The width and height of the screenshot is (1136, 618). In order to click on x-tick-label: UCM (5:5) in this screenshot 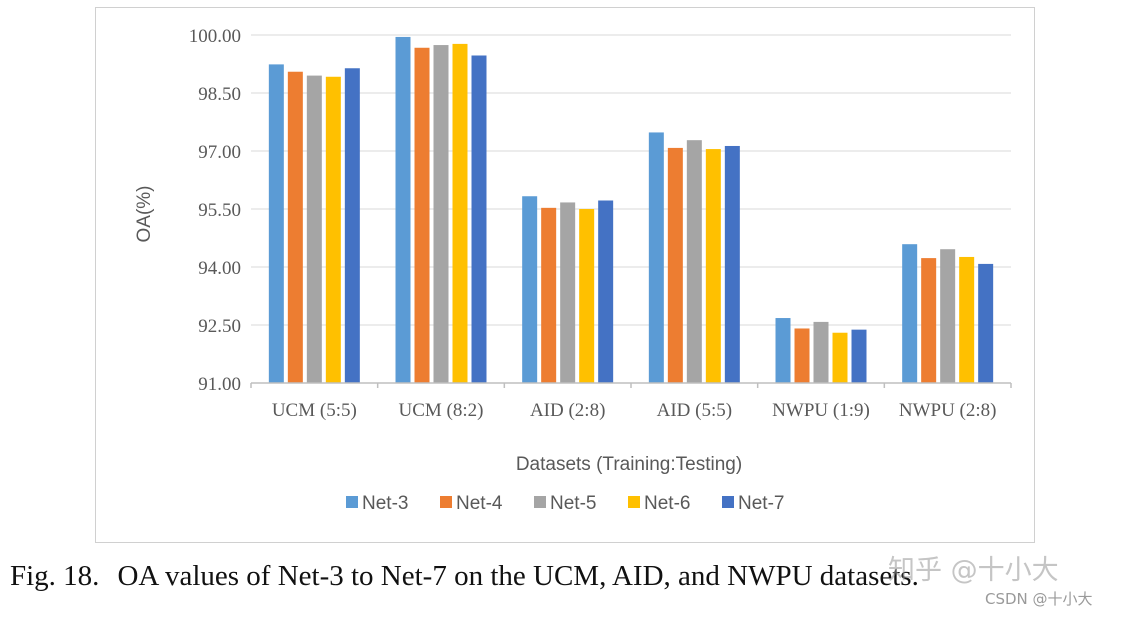, I will do `click(314, 410)`.